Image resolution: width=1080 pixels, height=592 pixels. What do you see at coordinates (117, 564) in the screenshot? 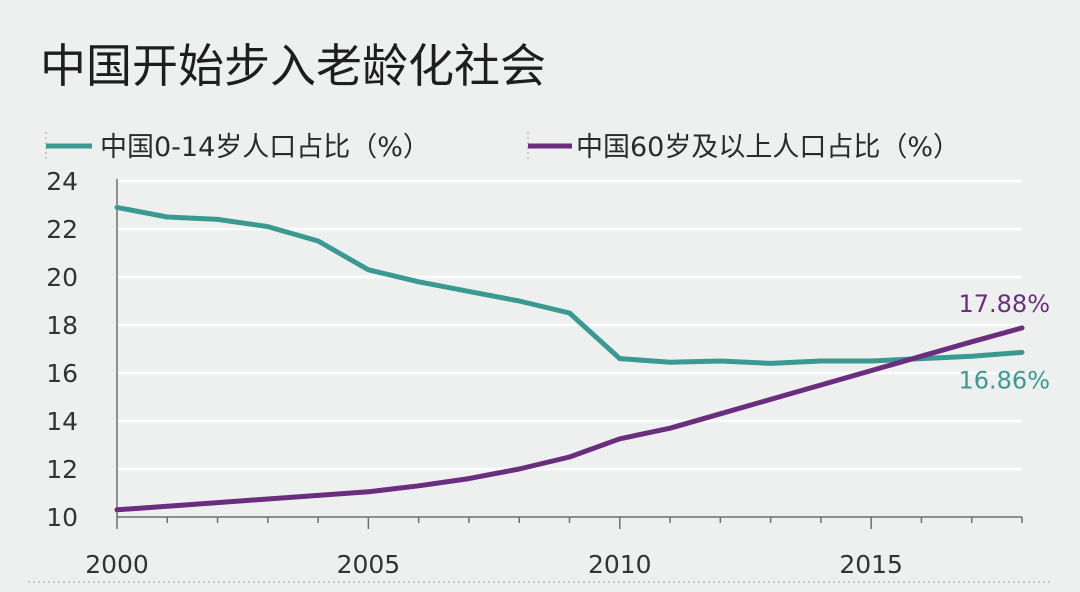
I see `x-tick-label: 2000` at bounding box center [117, 564].